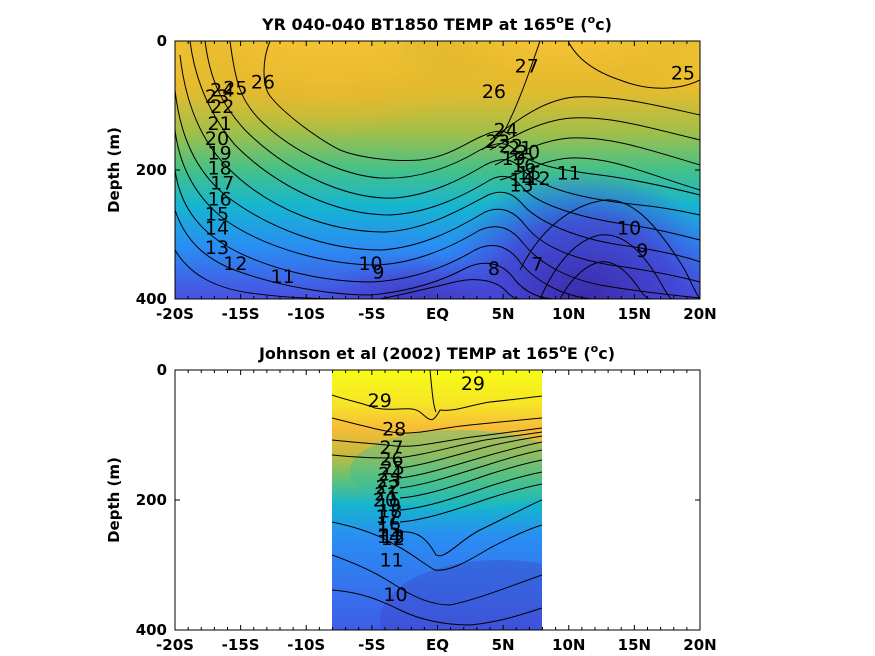 The height and width of the screenshot is (656, 875). I want to click on bottom-x-tick-label: -5S, so click(371, 645).